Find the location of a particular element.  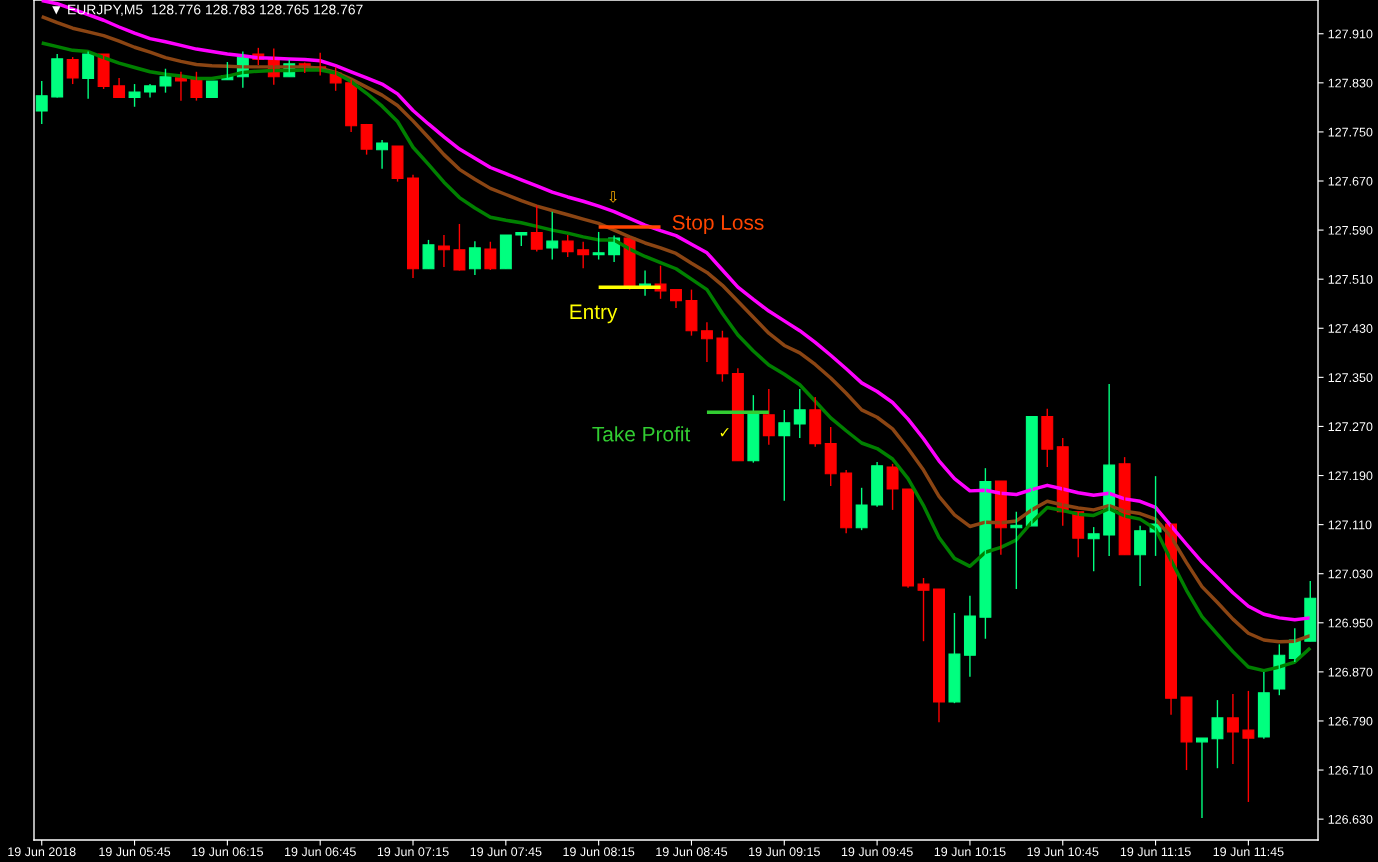

y-tick-label: 126.950 is located at coordinates (1350, 623).